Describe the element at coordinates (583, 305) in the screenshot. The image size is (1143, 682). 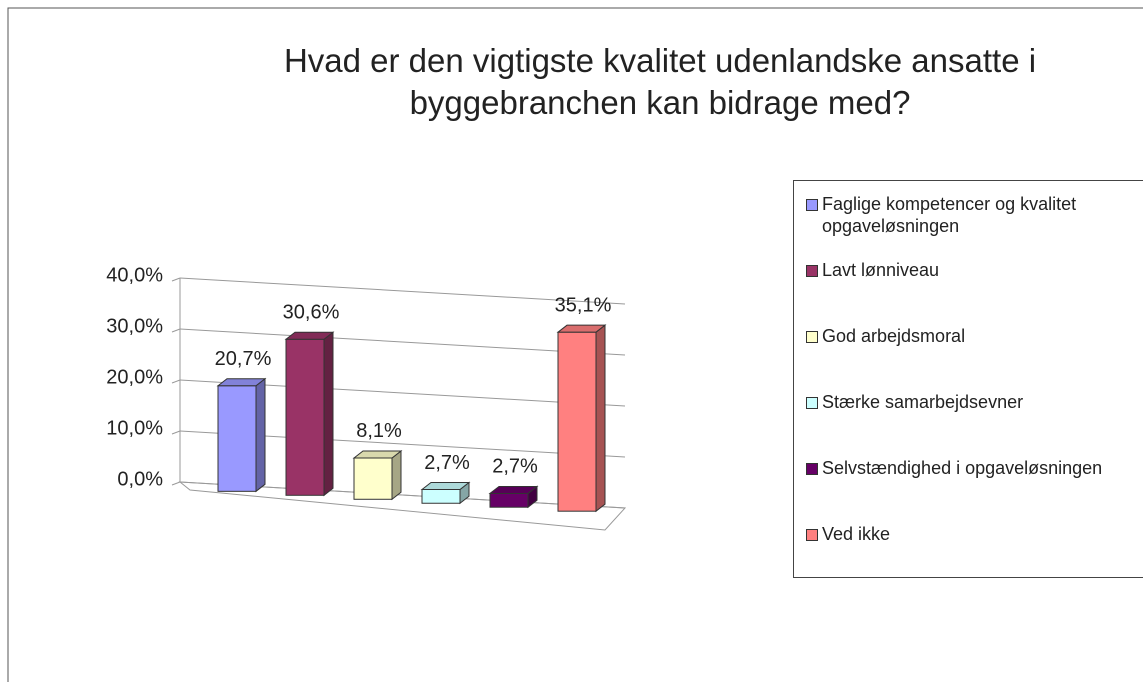
I see `data-label: 35,1%` at that location.